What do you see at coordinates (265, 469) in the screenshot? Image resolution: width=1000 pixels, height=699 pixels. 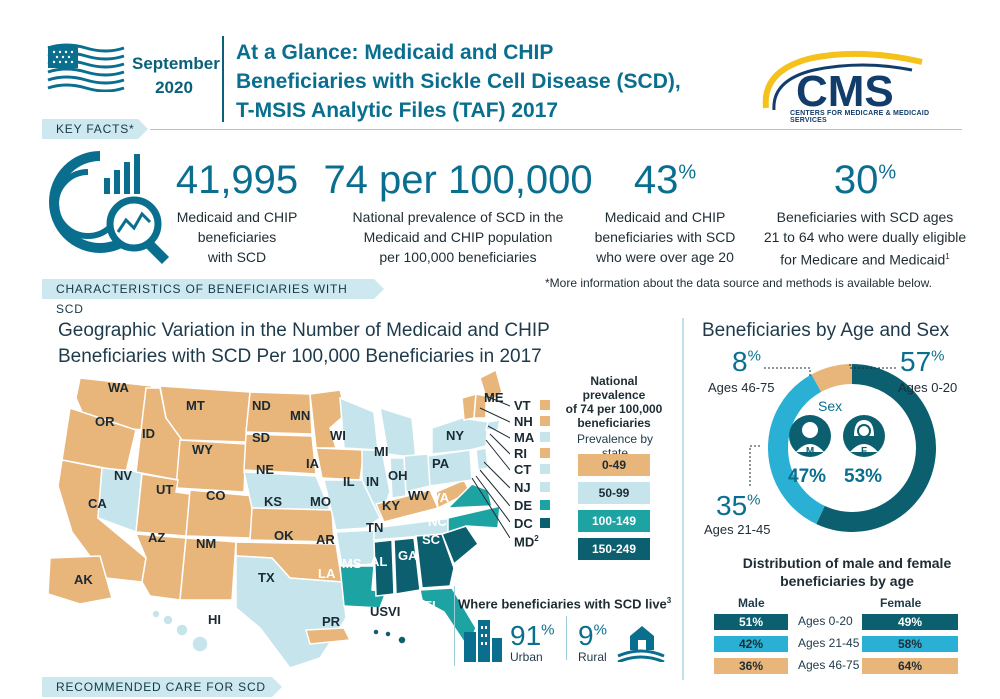 I see `state-label-ne: NE` at bounding box center [265, 469].